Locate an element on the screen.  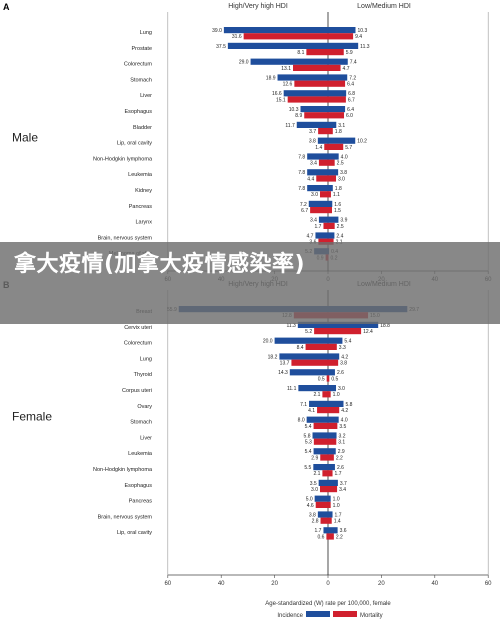
left-header: High/Very high HDI is located at coordinates (258, 6).